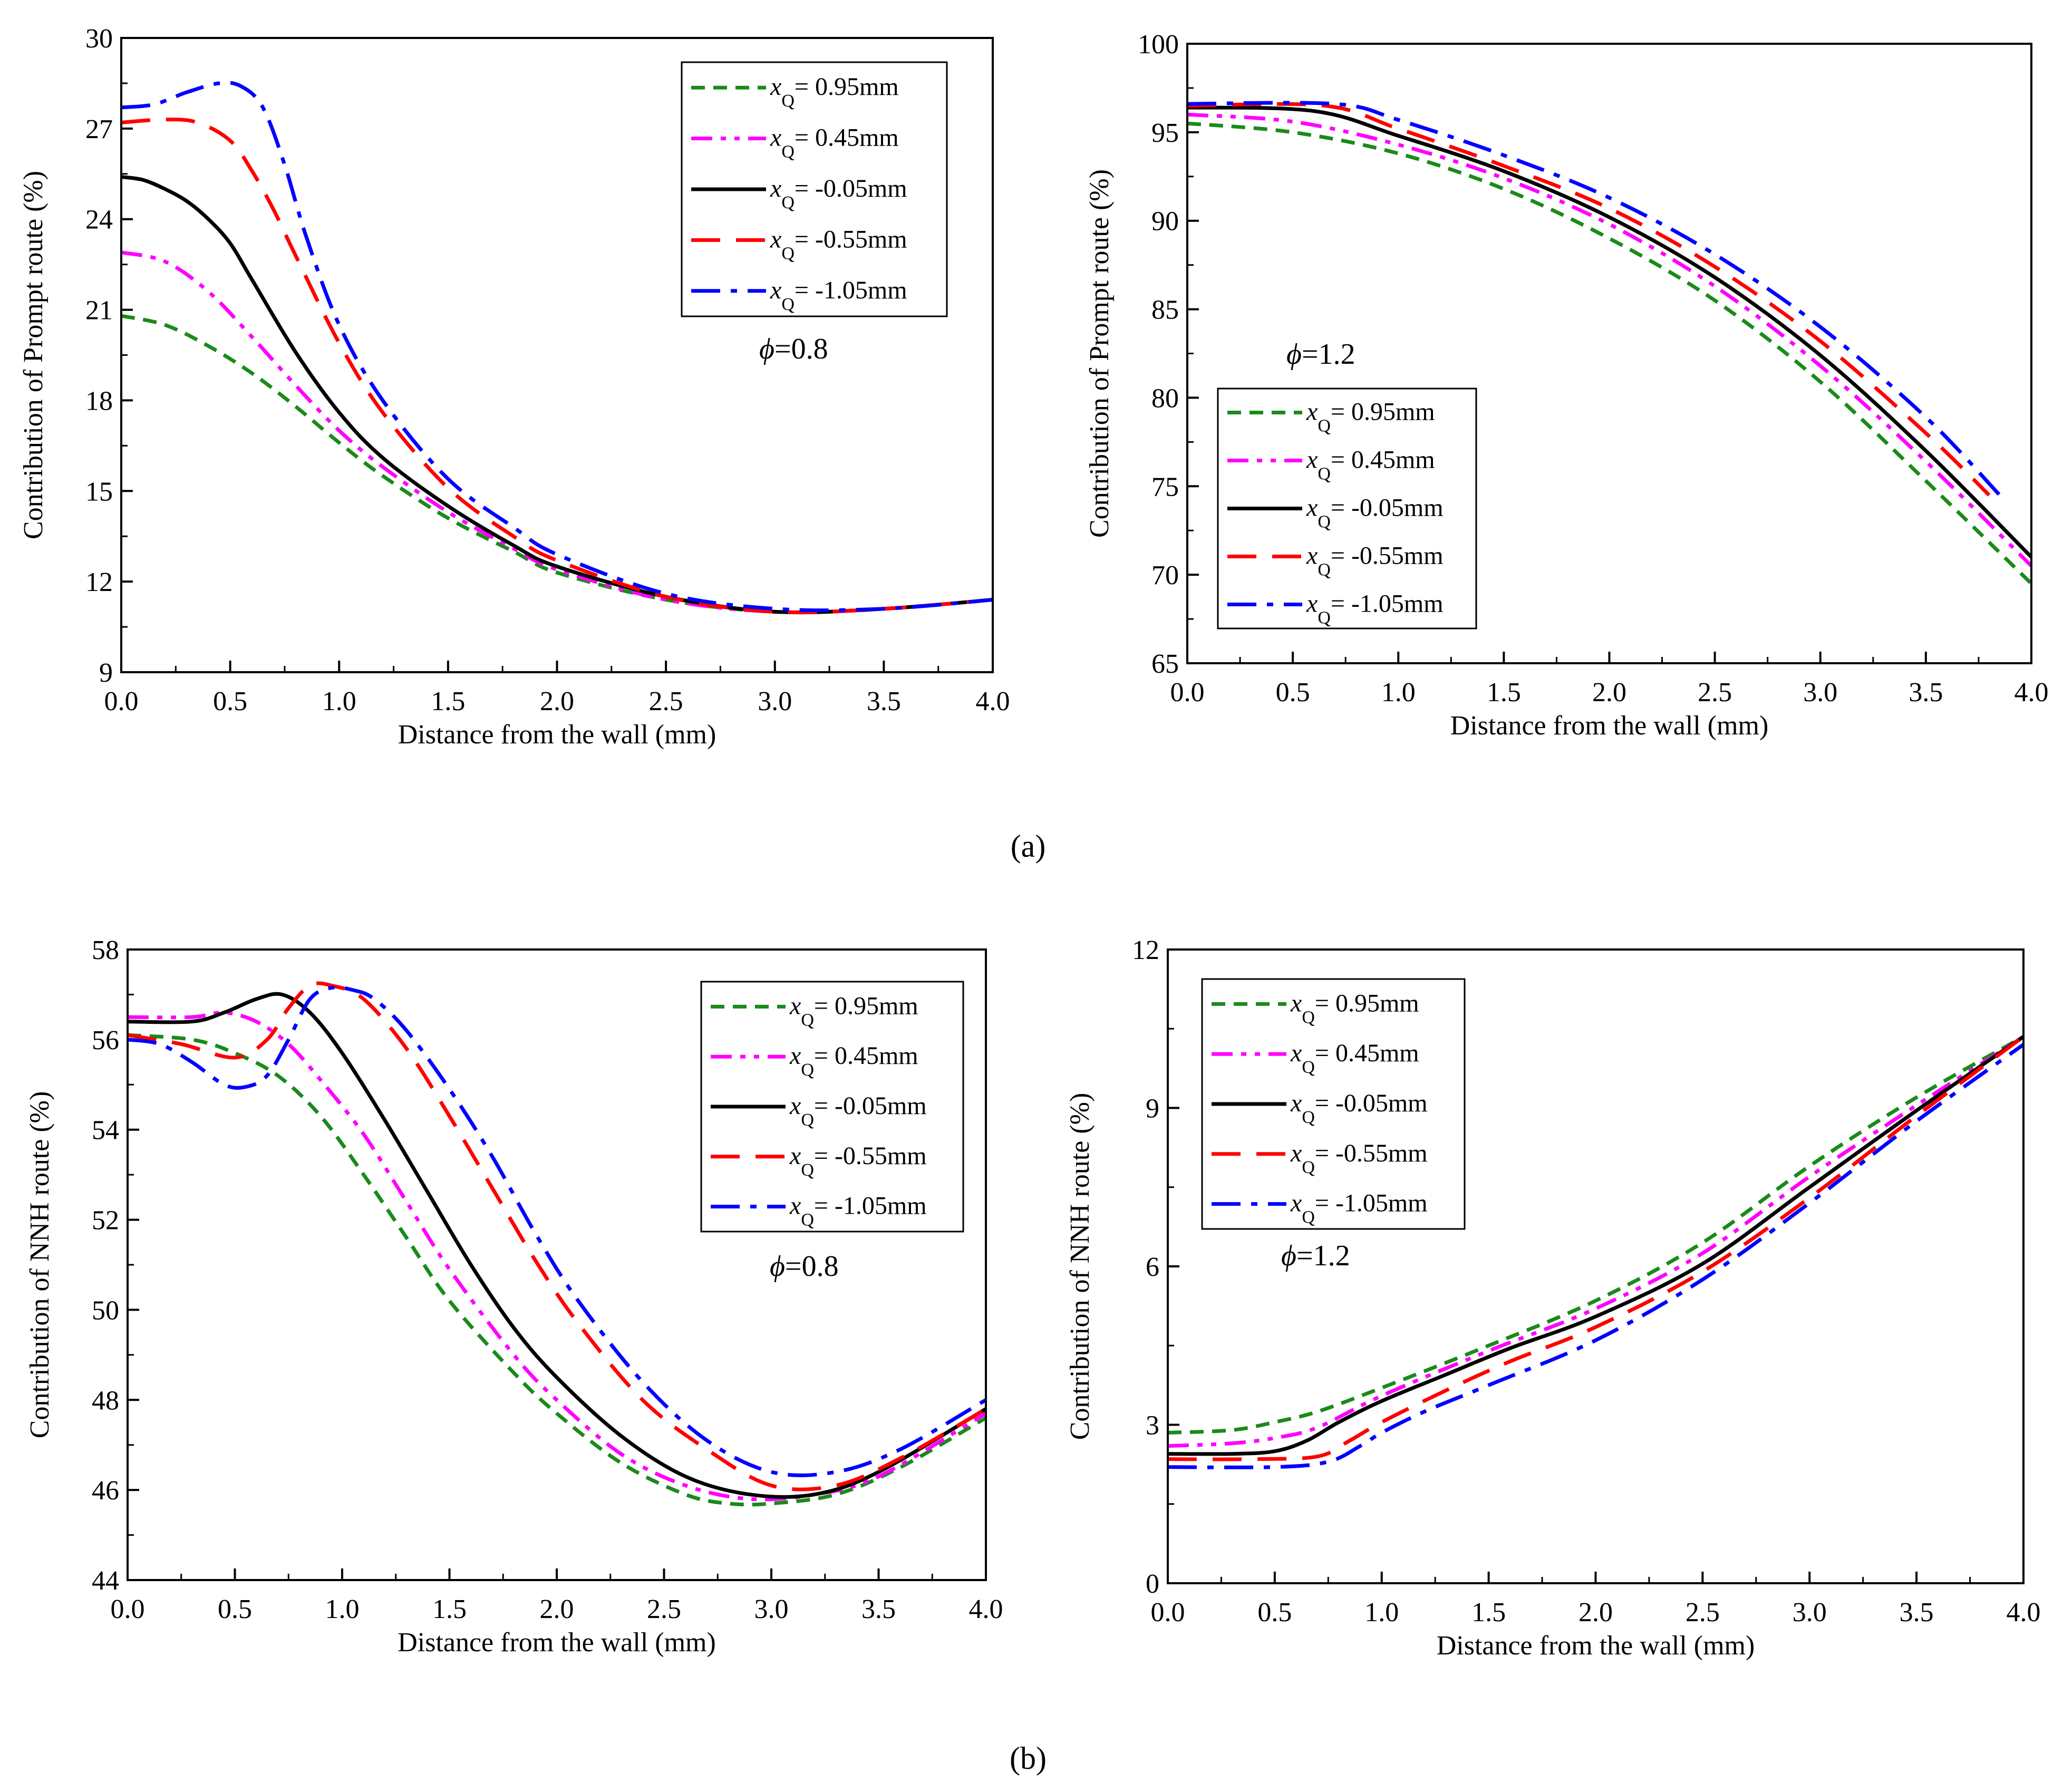  Describe the element at coordinates (105, 1310) in the screenshot. I see `y-tick-label: 50` at that location.